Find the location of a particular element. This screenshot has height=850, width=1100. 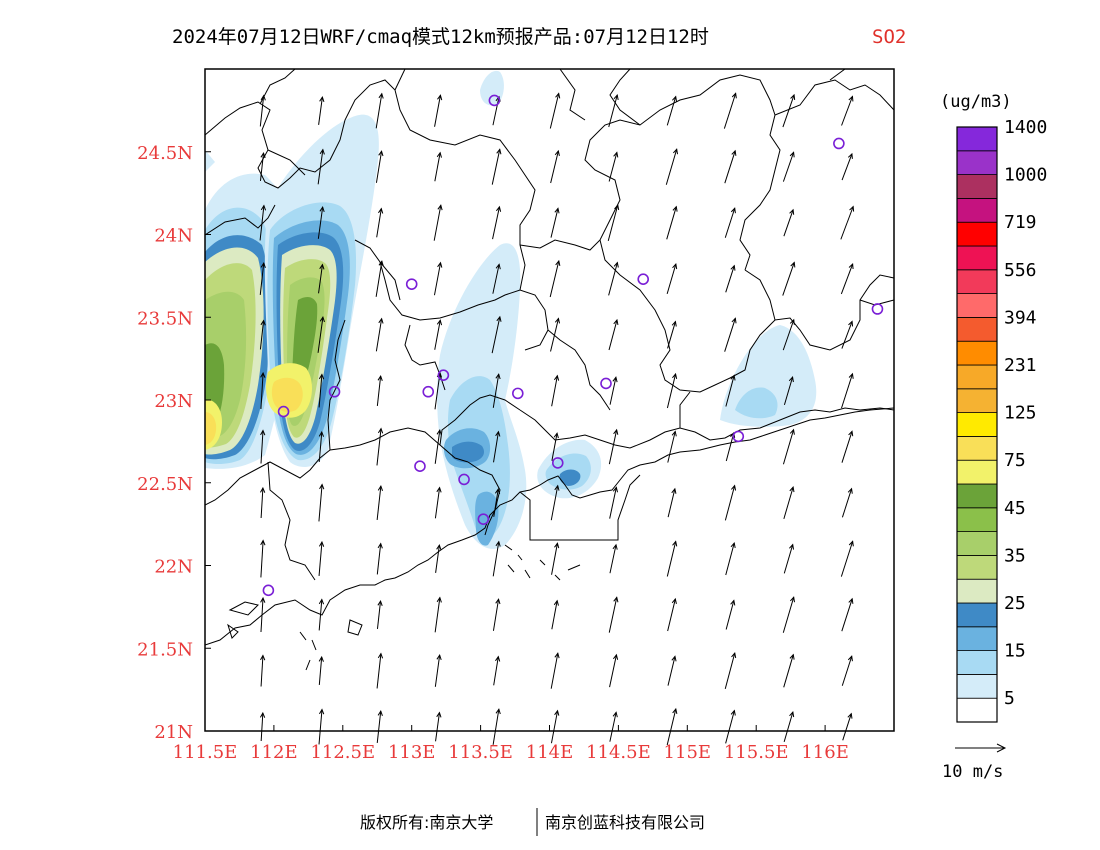

x-tick-label: 113E is located at coordinates (412, 752).